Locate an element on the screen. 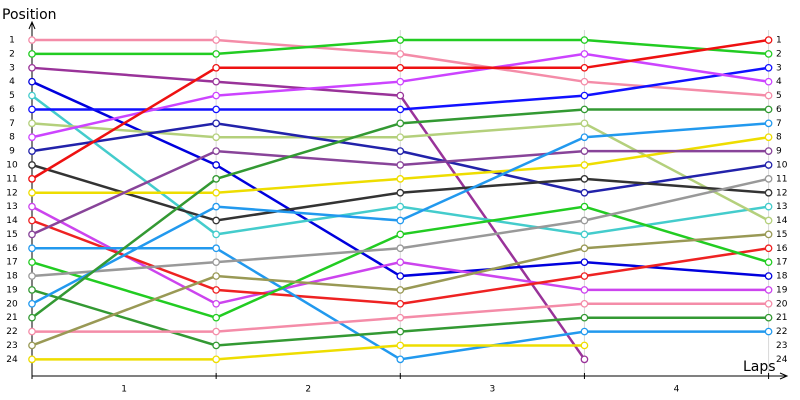  y-tick-label-right: 18 is located at coordinates (782, 277).